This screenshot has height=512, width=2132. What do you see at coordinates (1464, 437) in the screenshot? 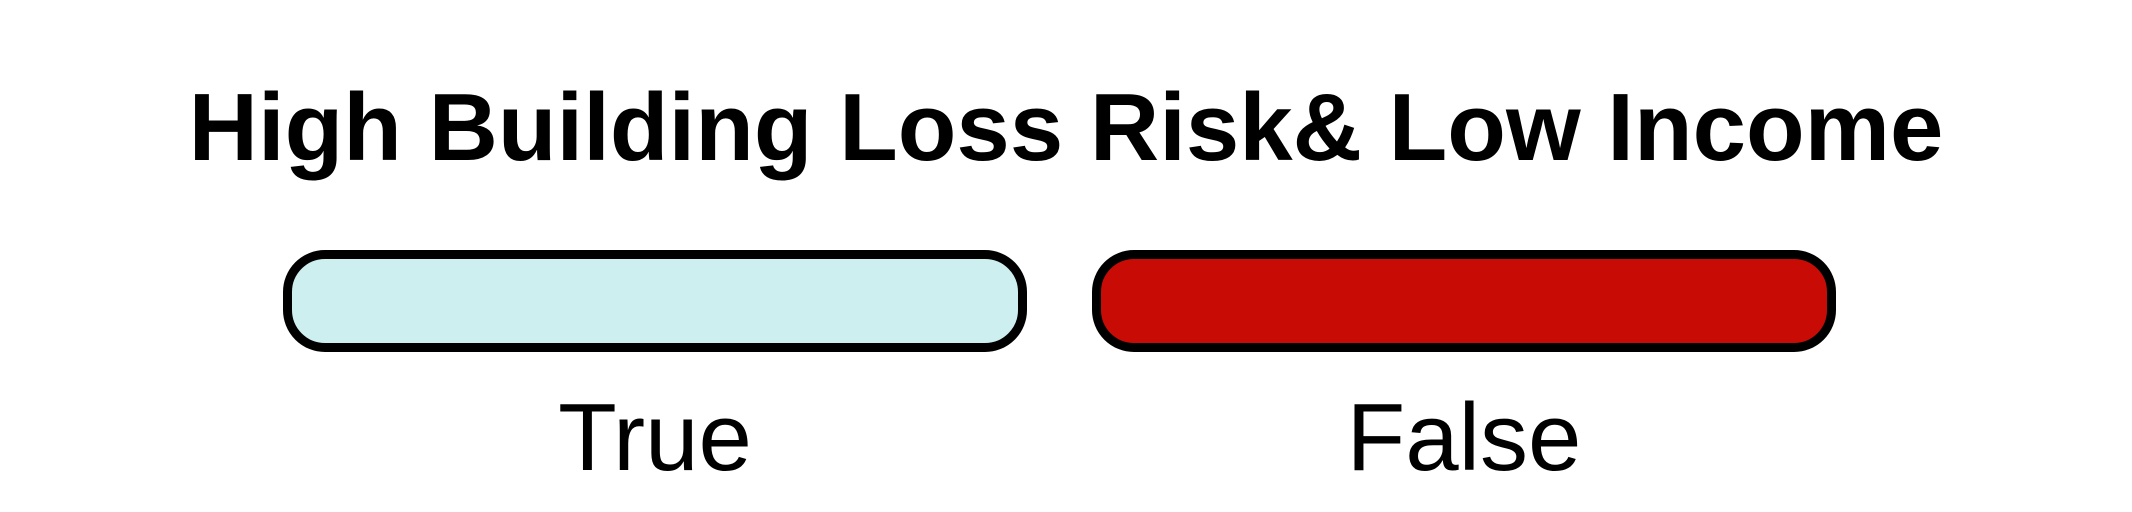
I see `legend-label-false: False` at bounding box center [1464, 437].